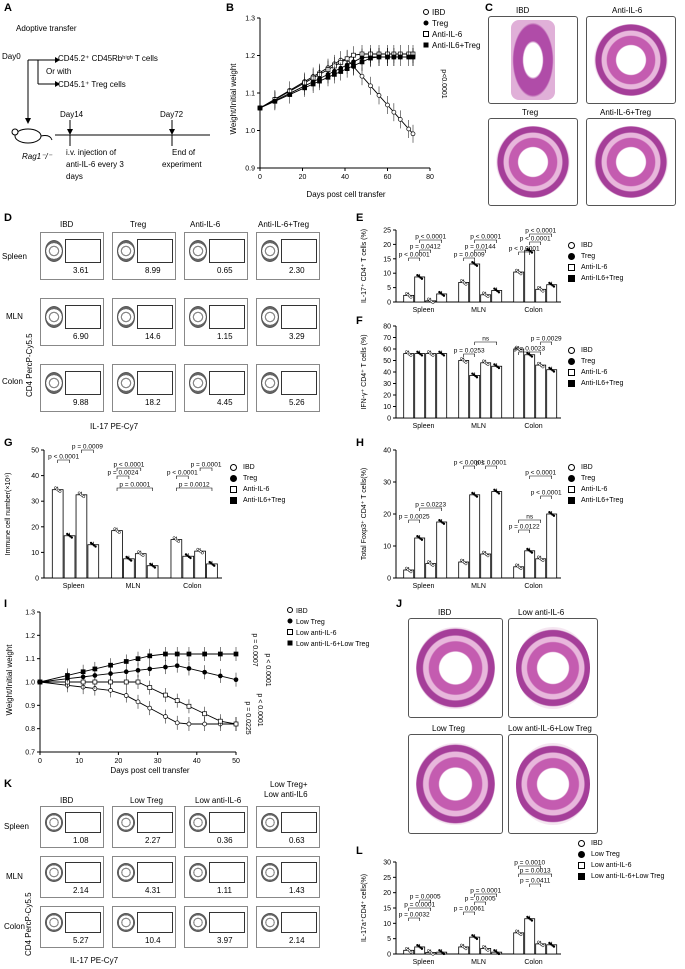 This screenshot has height=969, width=685. Describe the element at coordinates (456, 45) in the screenshot. I see `legend-b-combo: Anti-IL6+Treg` at that location.